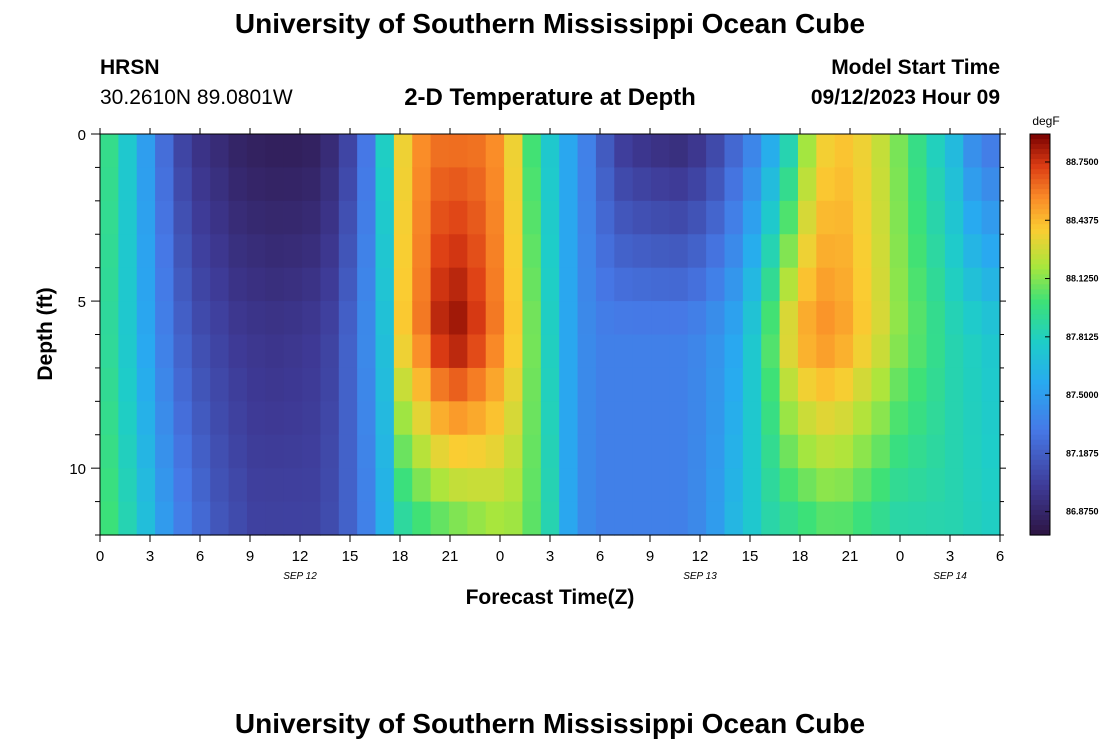  What do you see at coordinates (196, 97) in the screenshot?
I see `station-coordinates: 30.2610N 89.0801W` at bounding box center [196, 97].